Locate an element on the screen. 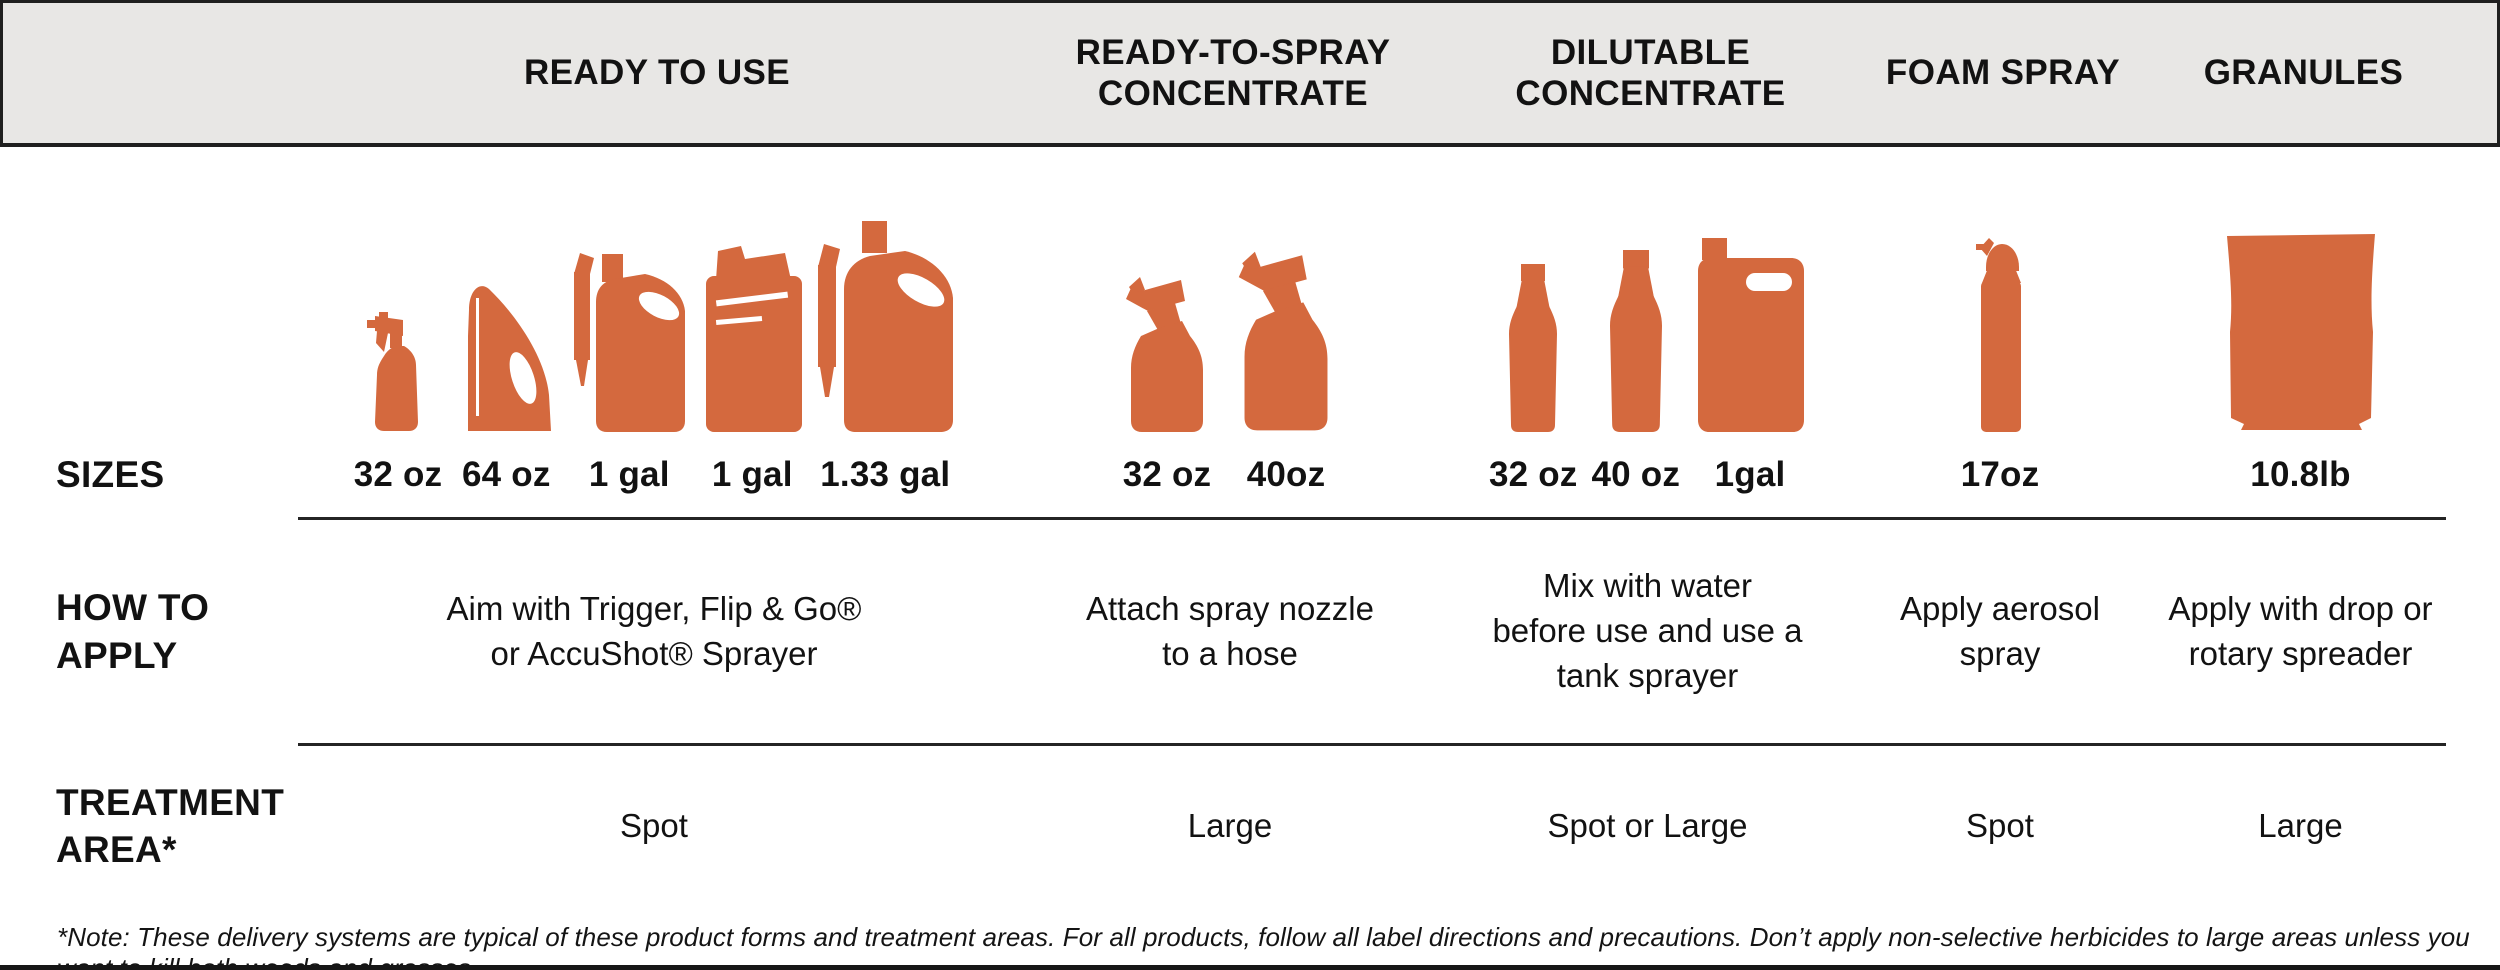  treatment-area-dilutable: Spot or Large is located at coordinates (1647, 825).